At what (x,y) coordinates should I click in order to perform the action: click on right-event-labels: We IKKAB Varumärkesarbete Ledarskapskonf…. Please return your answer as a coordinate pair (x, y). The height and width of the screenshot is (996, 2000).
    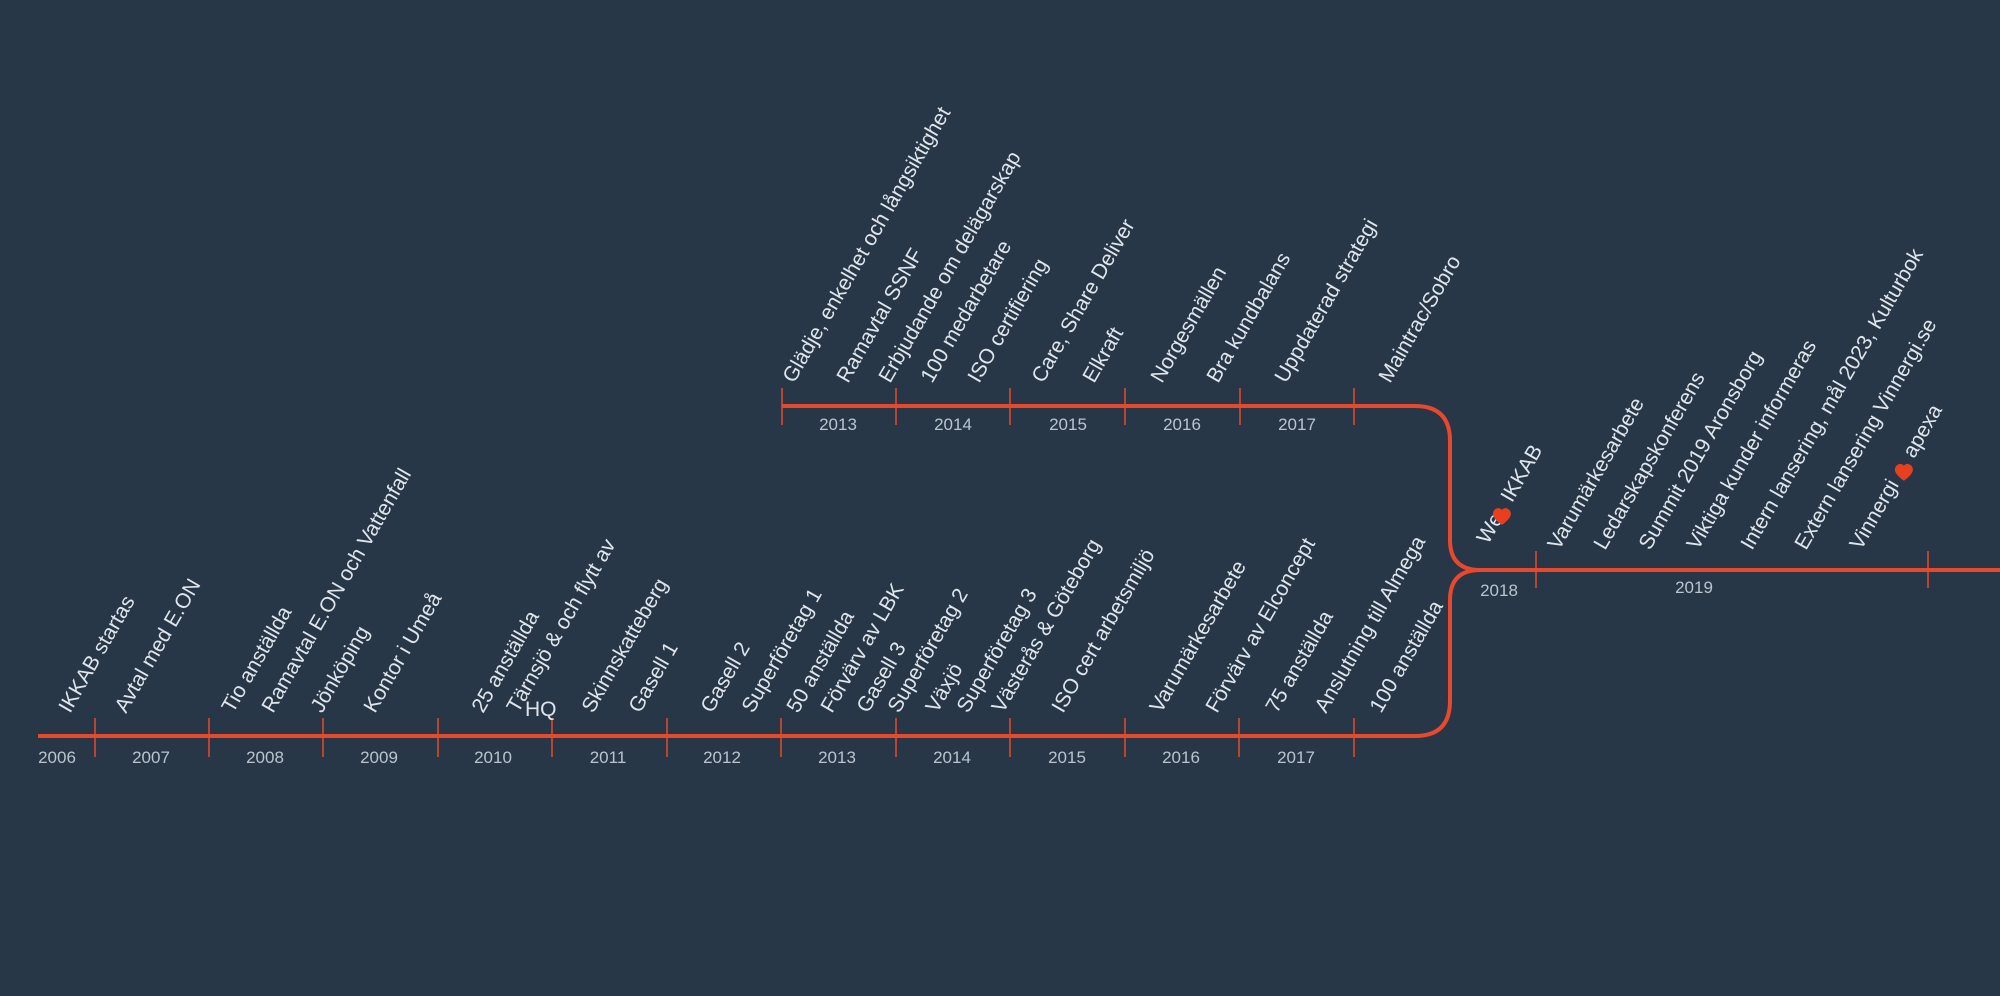
    Looking at the image, I should click on (1709, 399).